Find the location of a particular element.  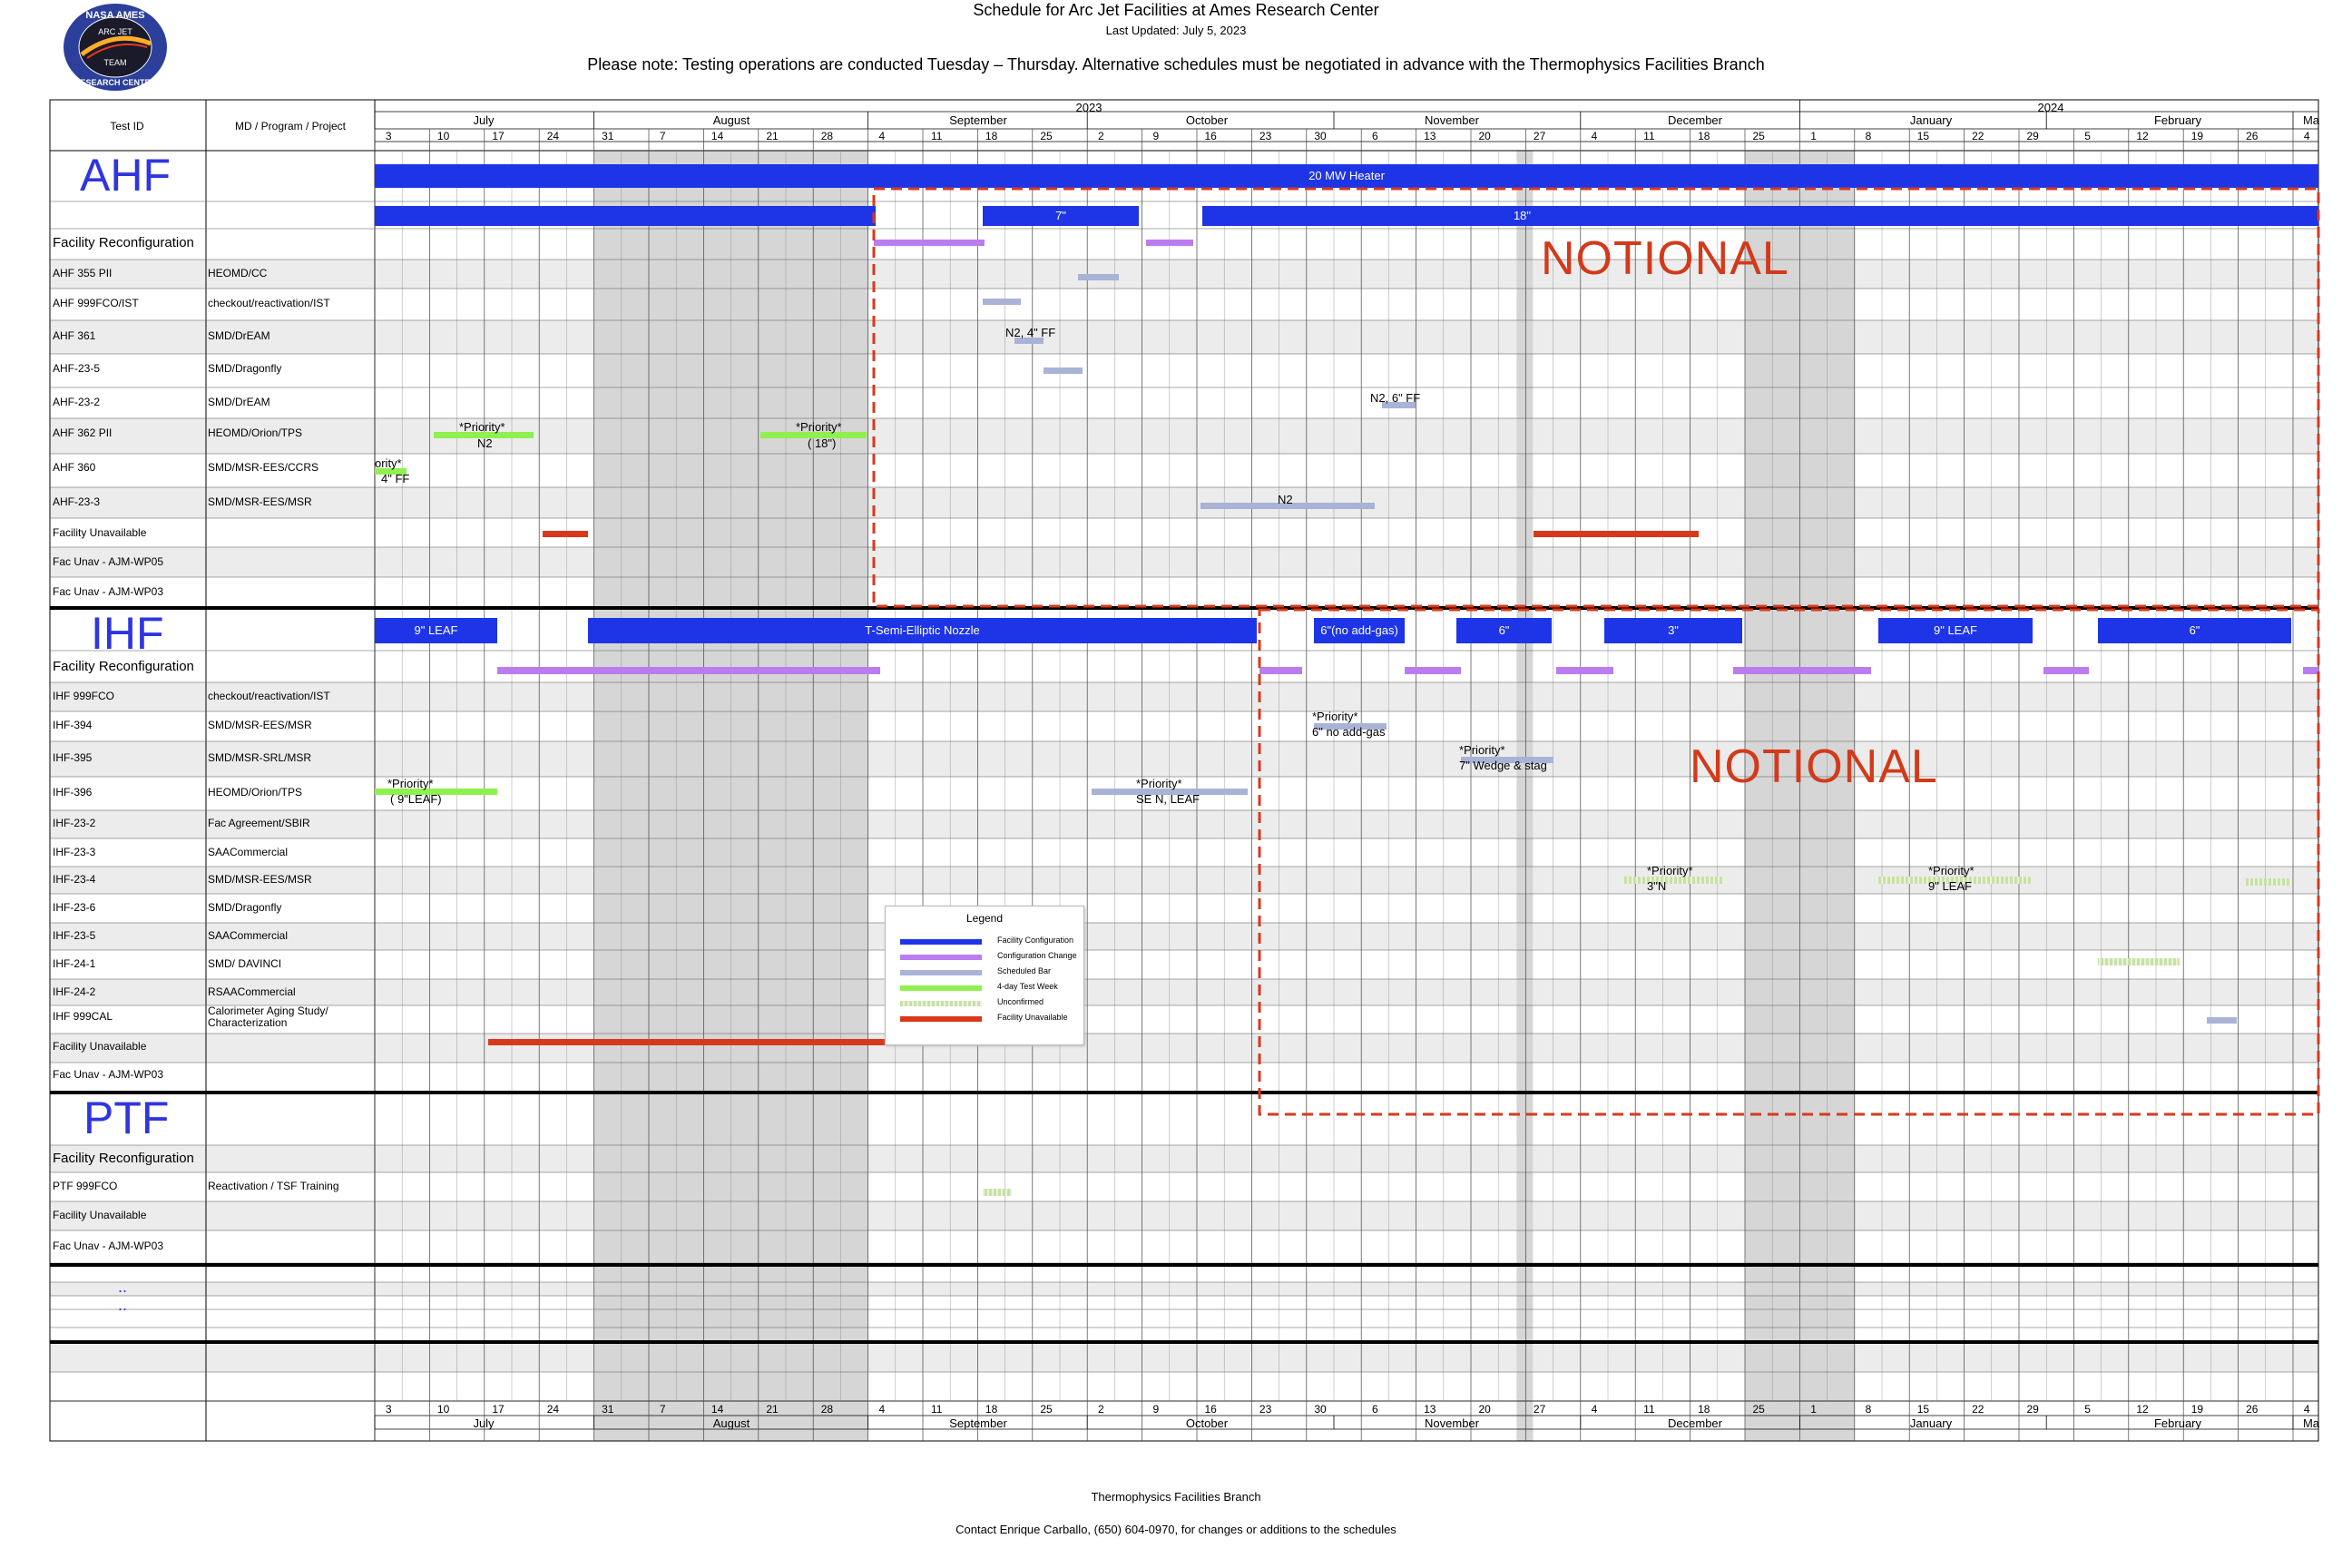

label-ahf-18: 18" is located at coordinates (1522, 215).